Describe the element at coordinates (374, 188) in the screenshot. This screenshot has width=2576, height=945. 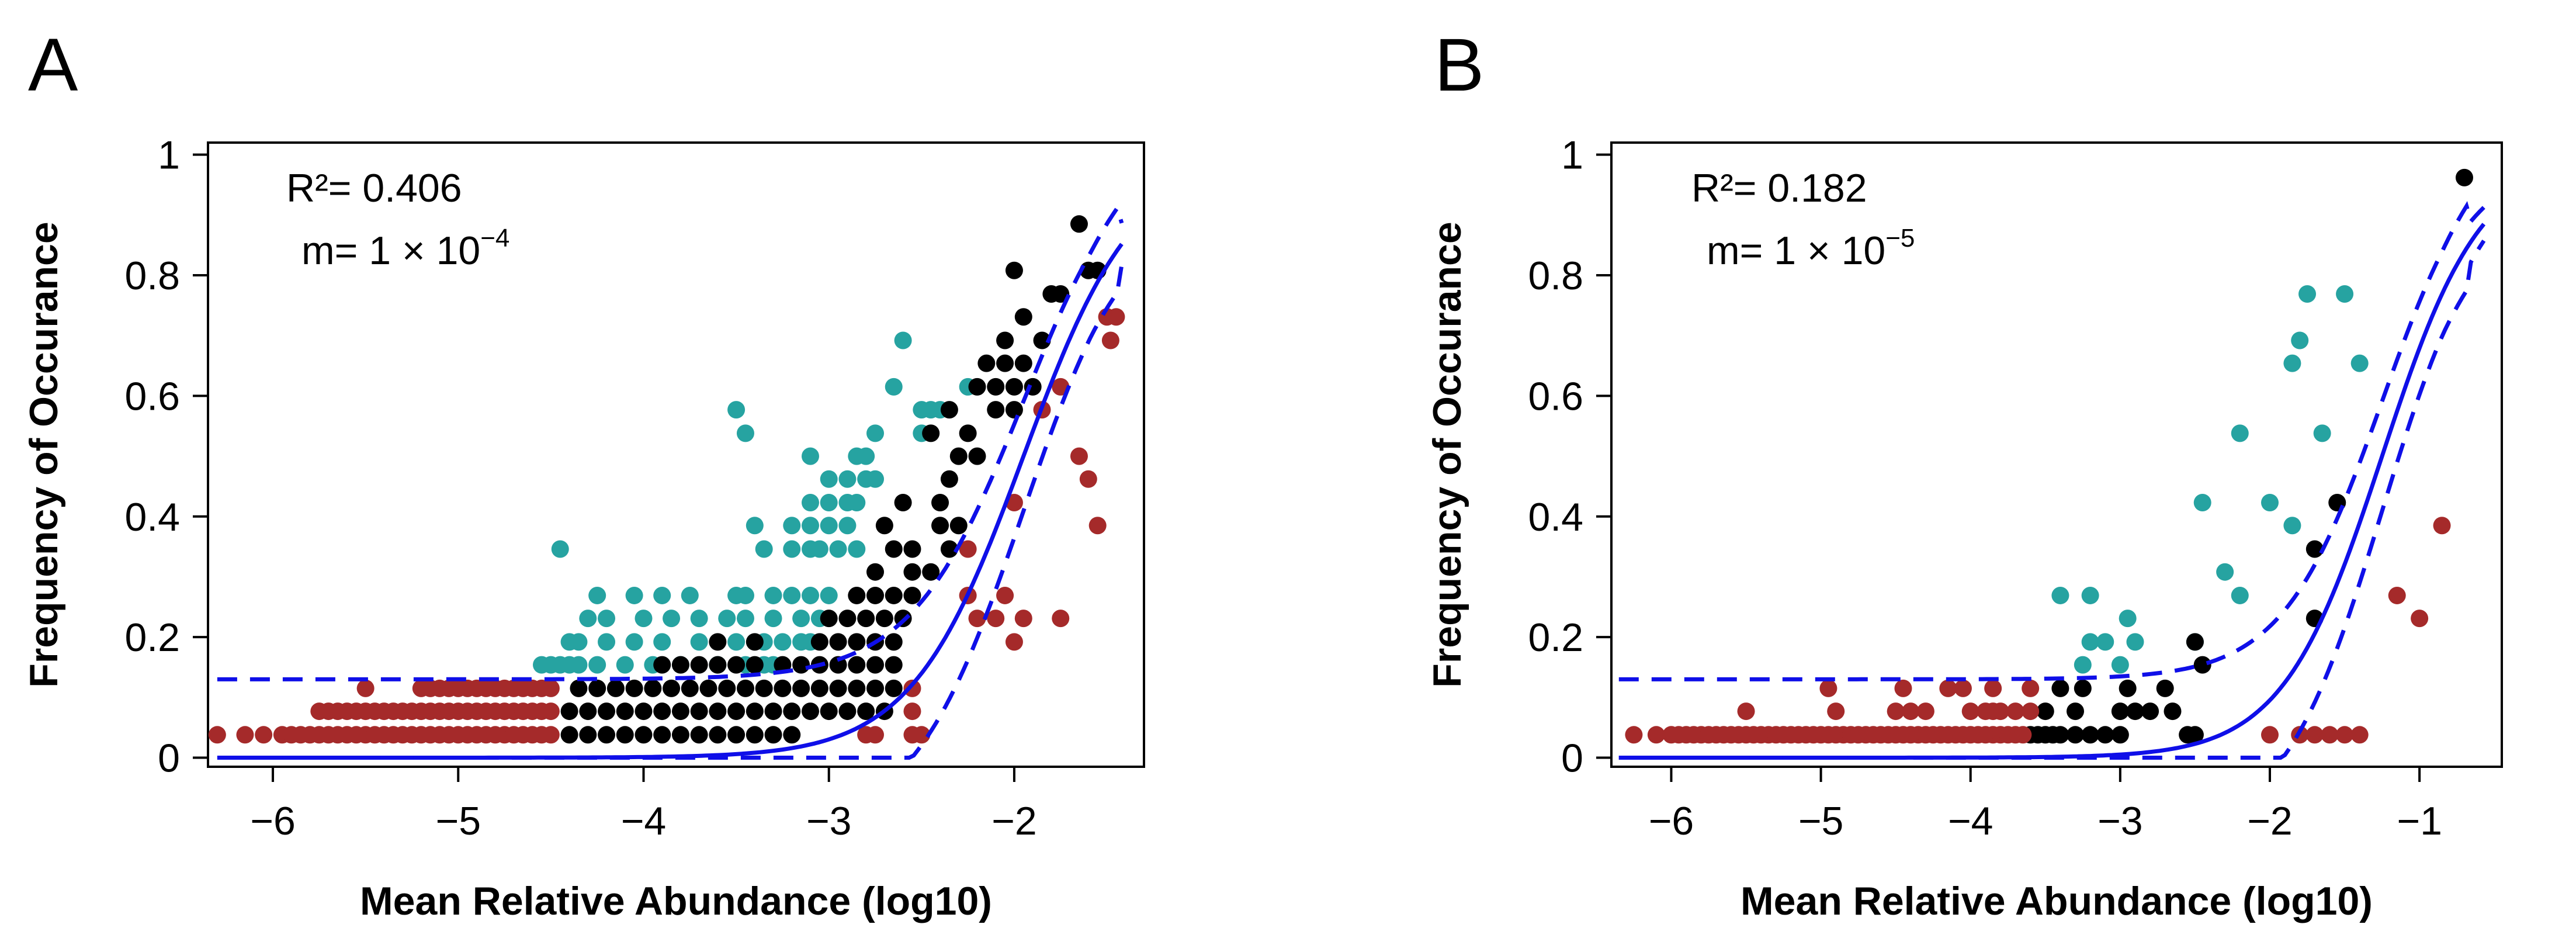
I see `r-squared-label: R²= 0.406` at that location.